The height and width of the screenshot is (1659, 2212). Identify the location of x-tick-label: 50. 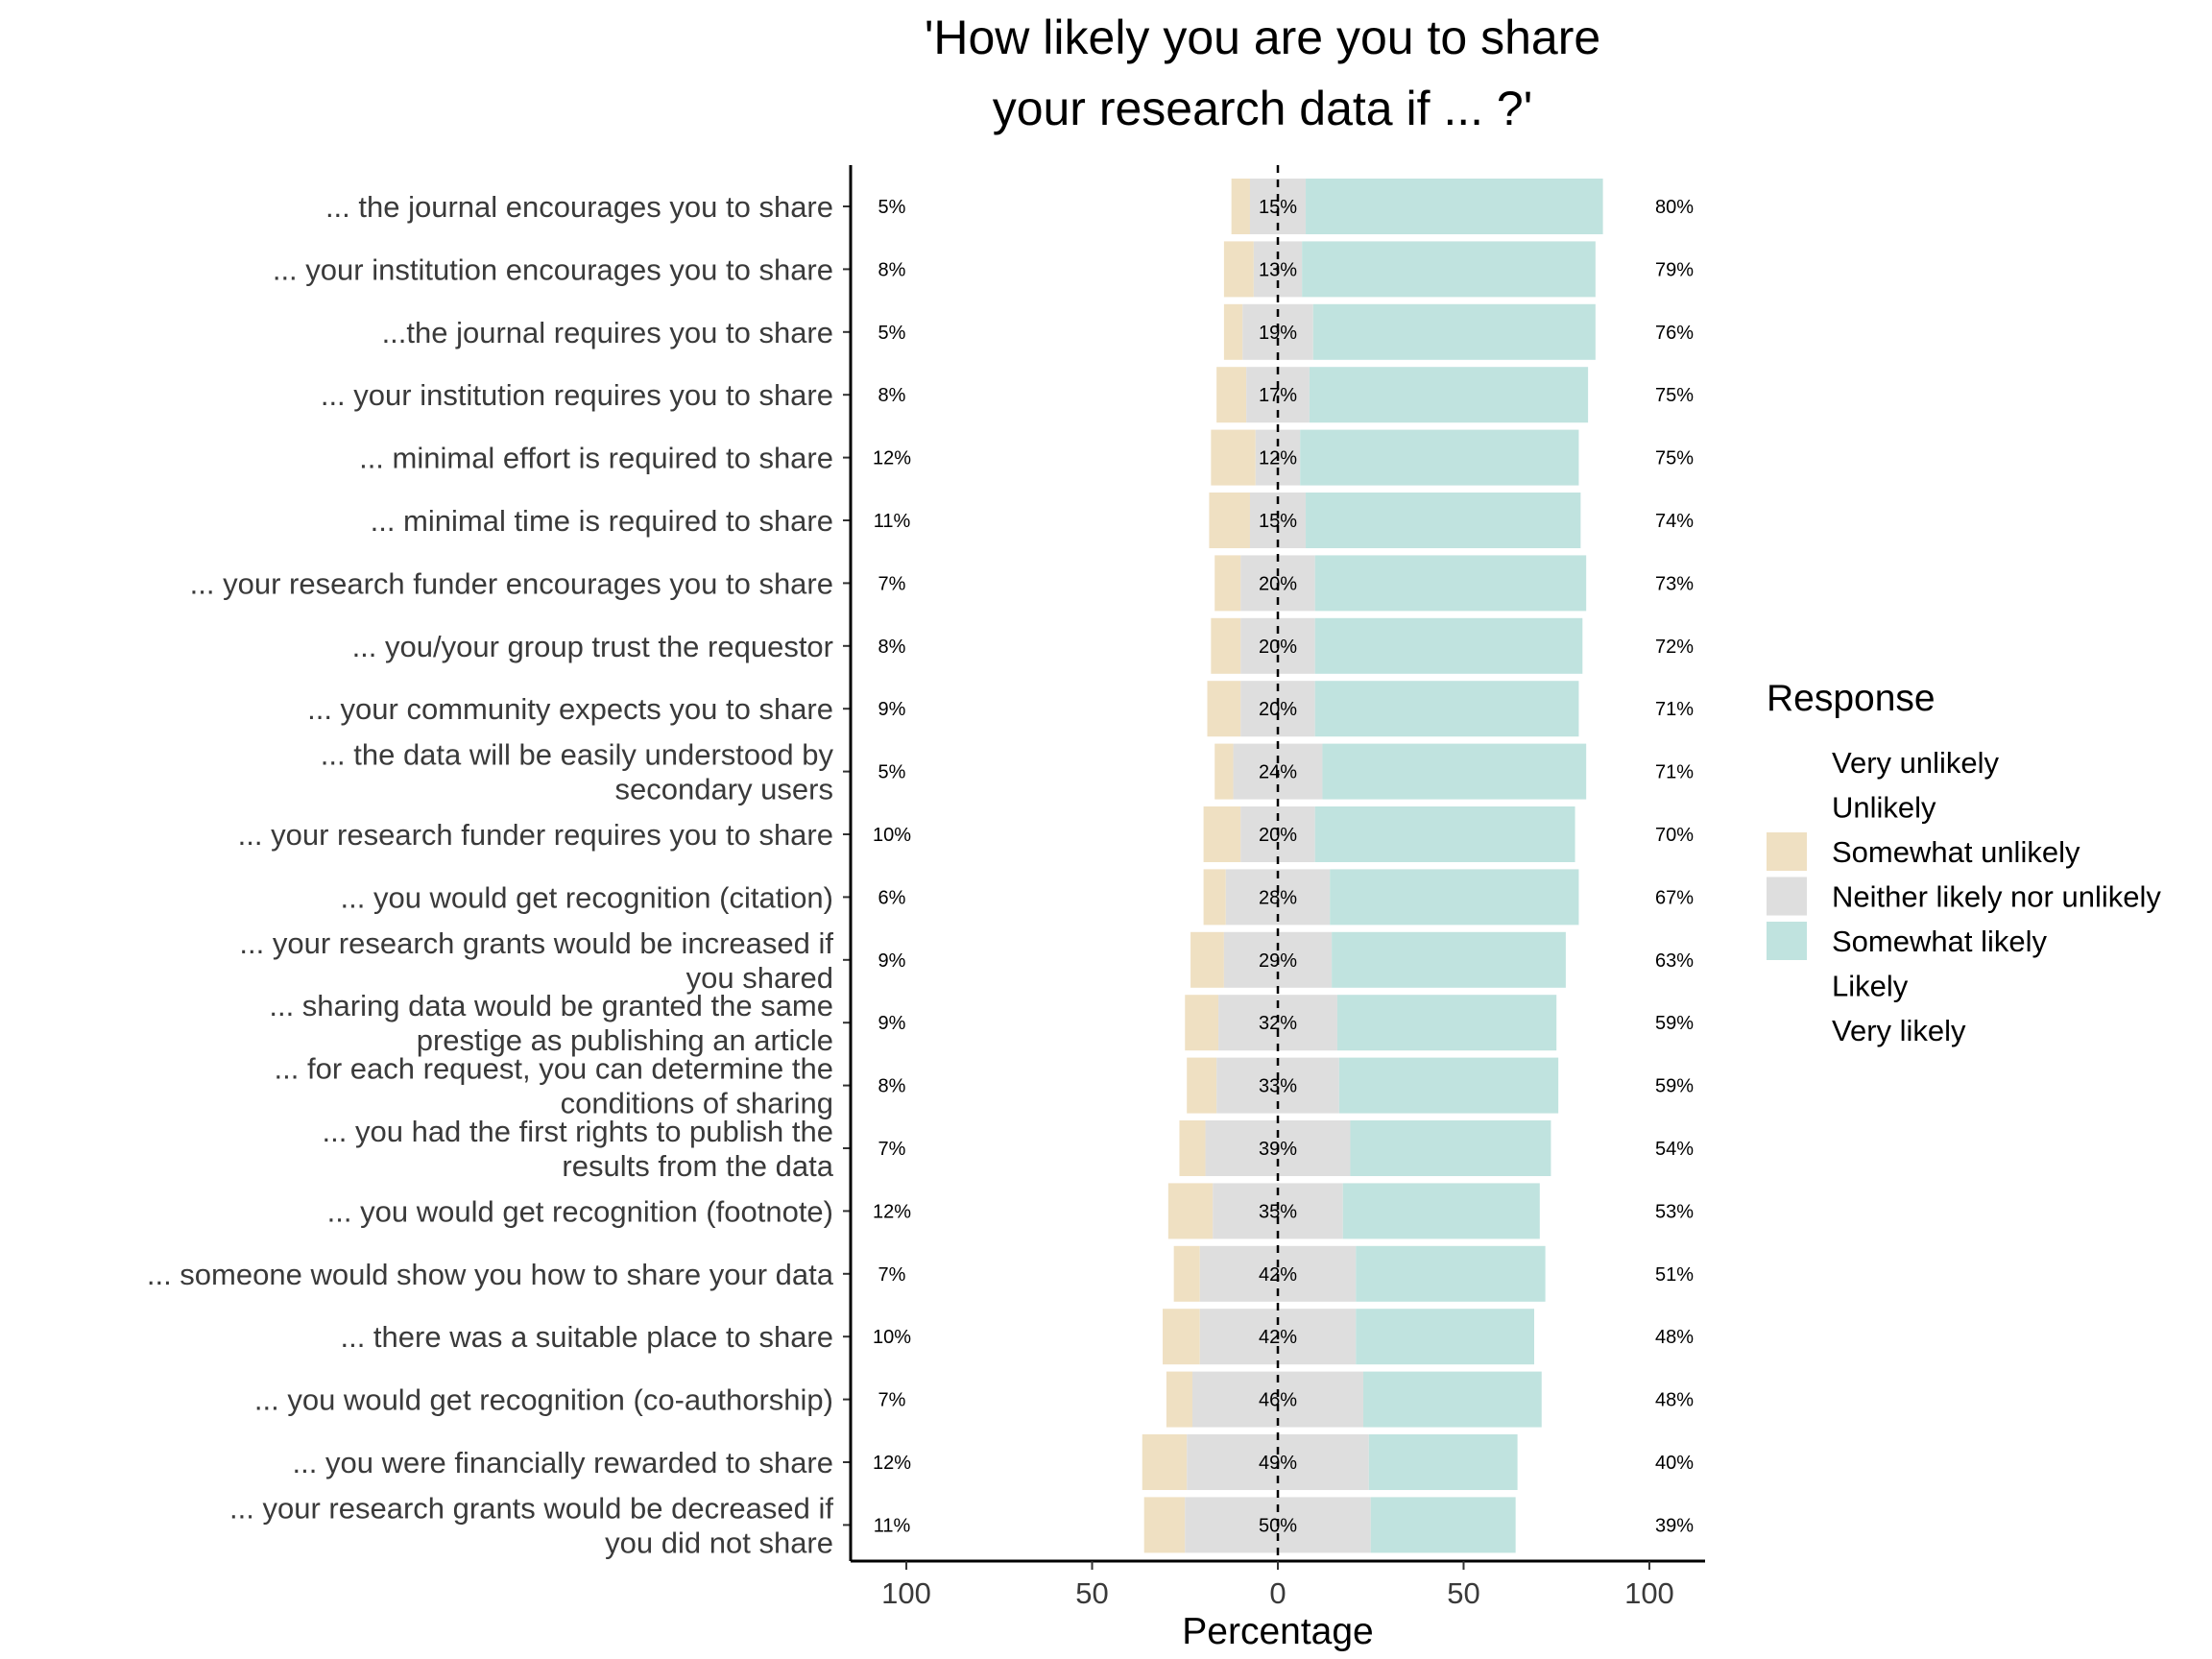
(1463, 1593).